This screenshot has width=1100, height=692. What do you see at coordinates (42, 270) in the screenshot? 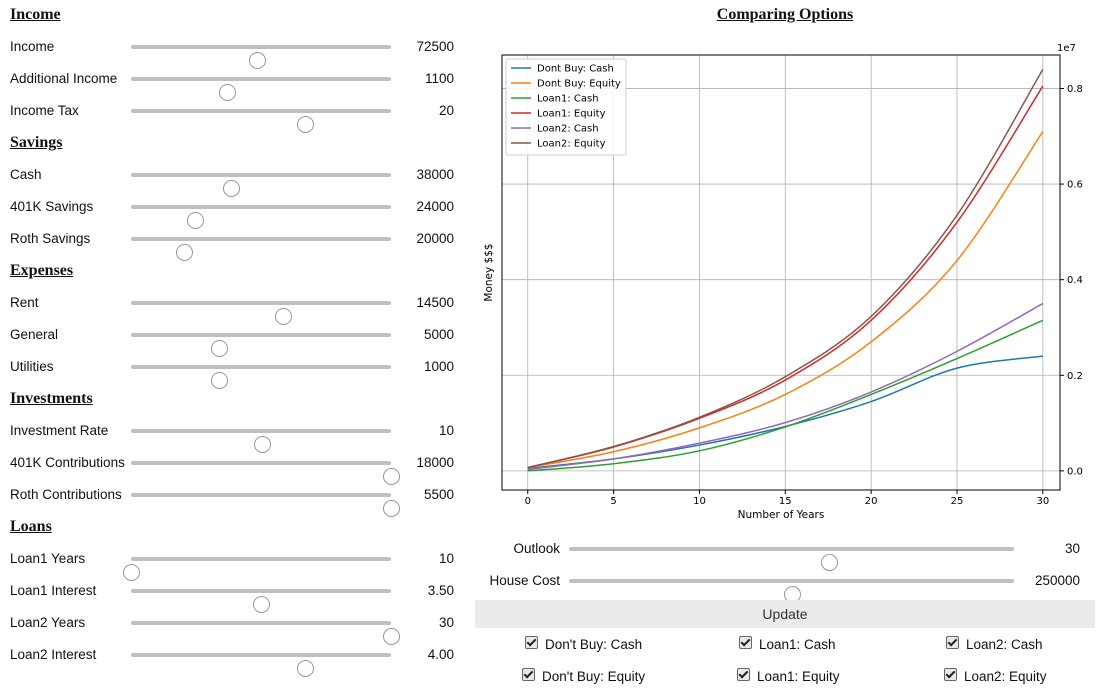
I see `section-title-expenses: Expenses` at bounding box center [42, 270].